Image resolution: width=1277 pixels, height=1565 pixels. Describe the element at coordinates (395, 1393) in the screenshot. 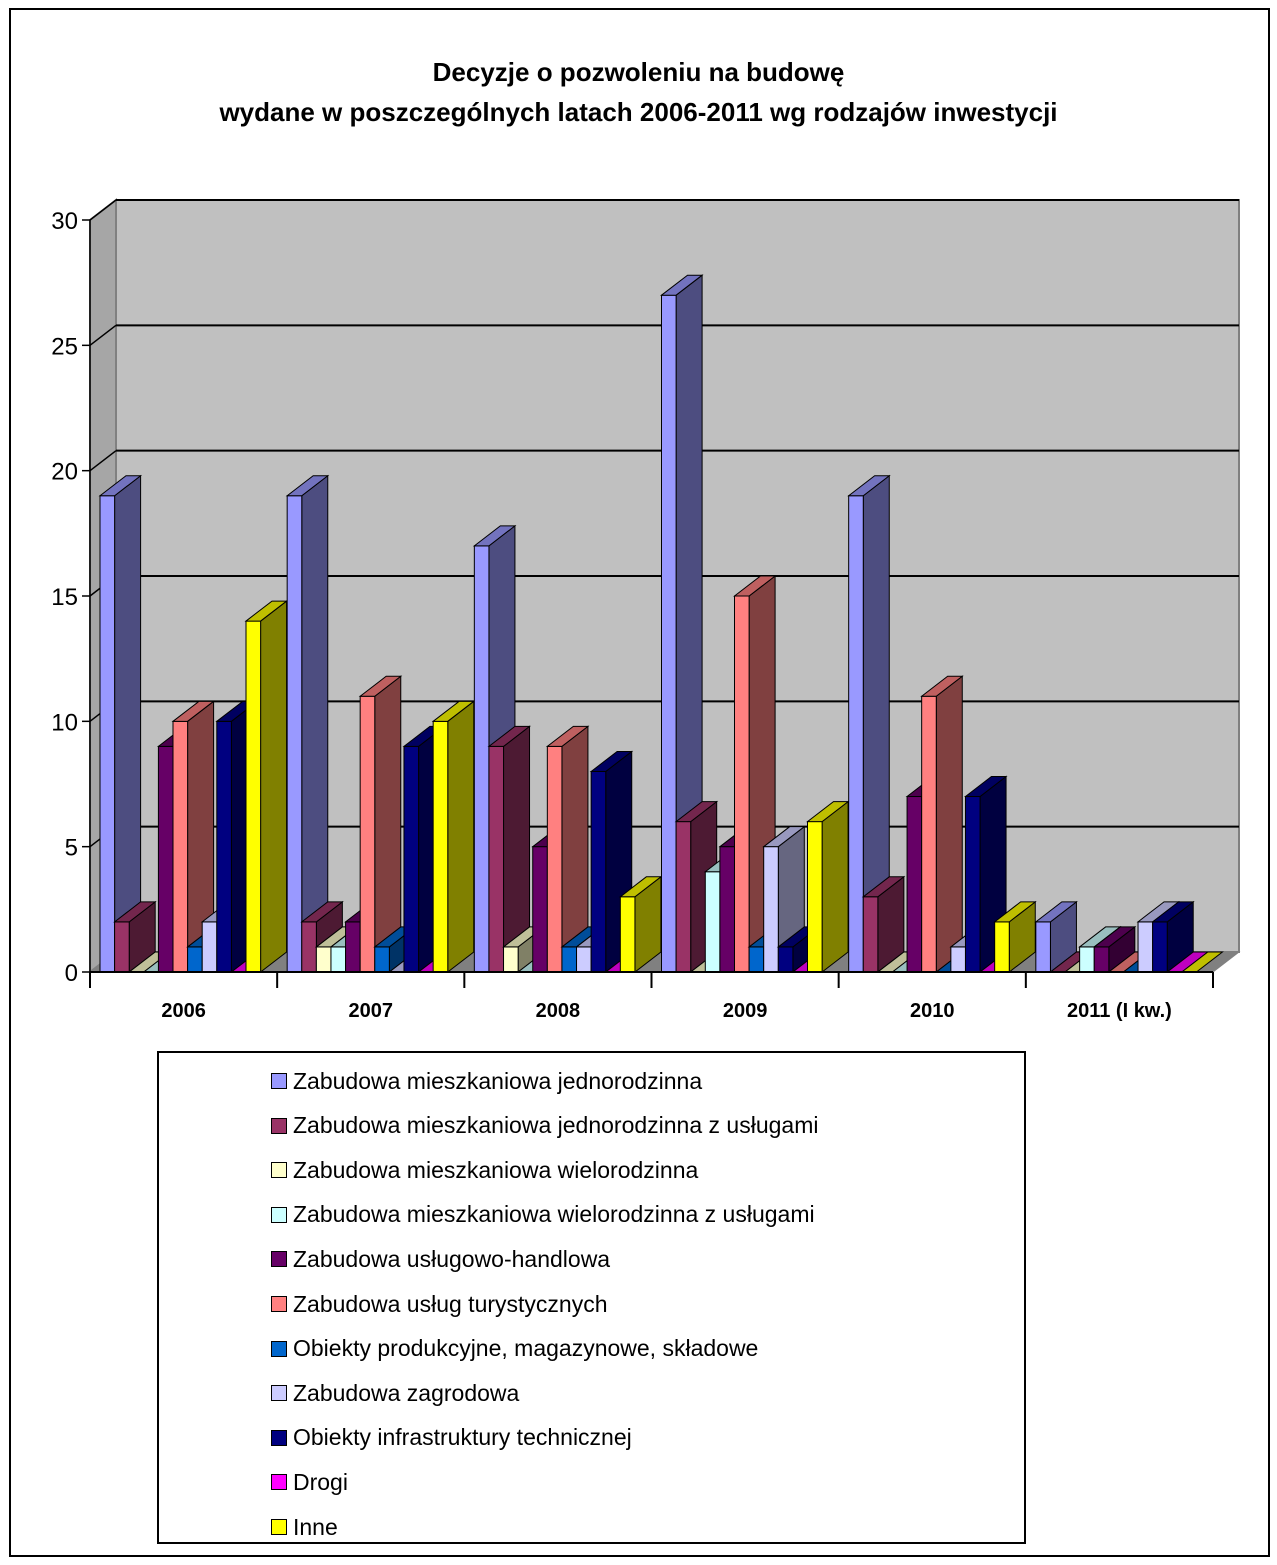

I see `legend-item: Zabudowa zagrodowa` at that location.